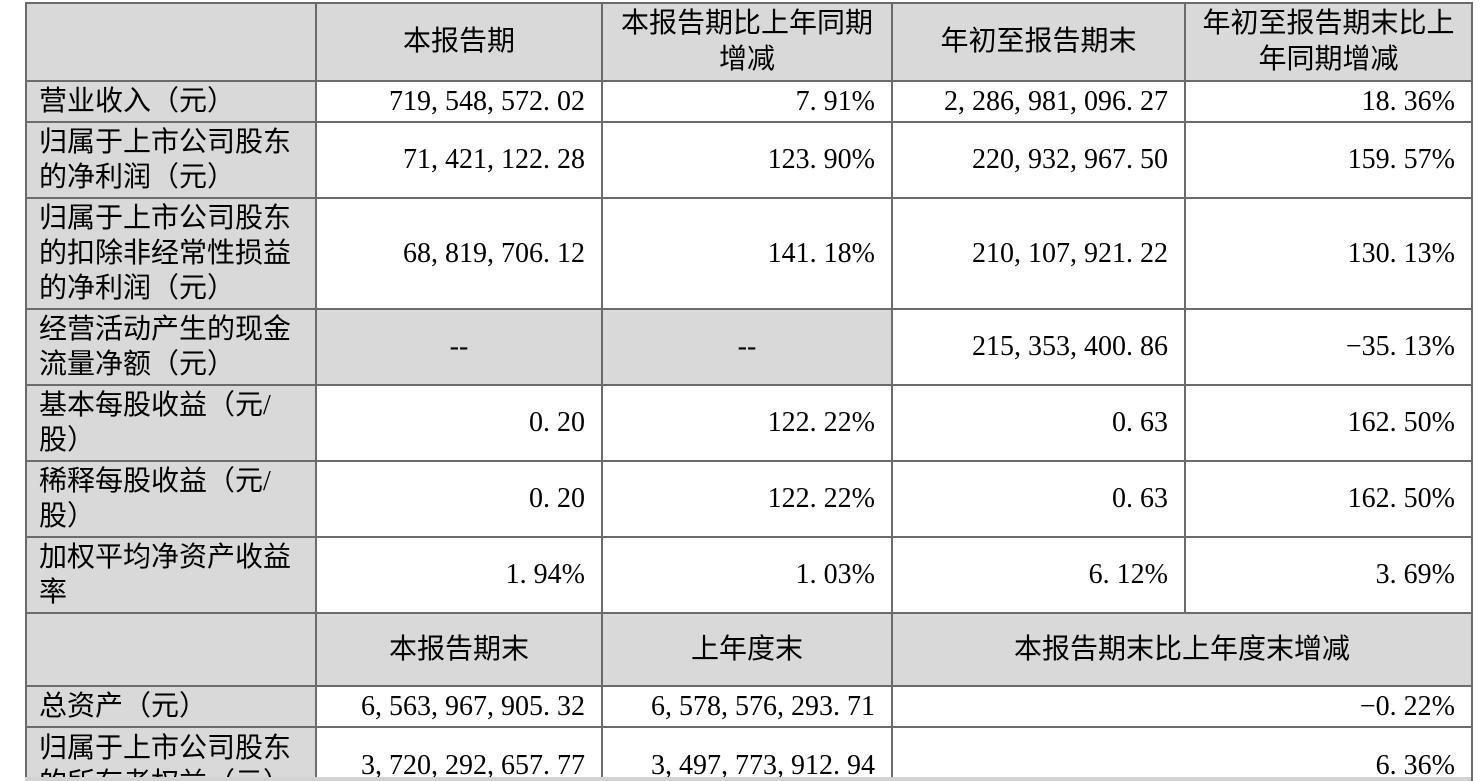 The image size is (1480, 781). I want to click on cell-value: −0. 22%, so click(1182, 706).